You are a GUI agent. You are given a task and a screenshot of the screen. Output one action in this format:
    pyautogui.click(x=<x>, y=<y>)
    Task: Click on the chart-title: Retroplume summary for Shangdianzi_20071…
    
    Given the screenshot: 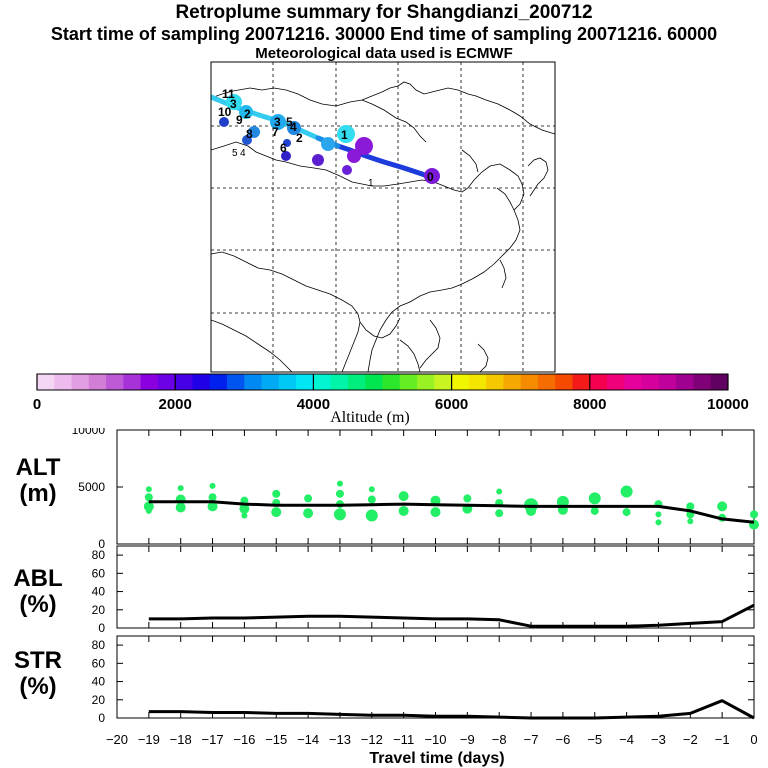 What is the action you would take?
    pyautogui.click(x=384, y=12)
    